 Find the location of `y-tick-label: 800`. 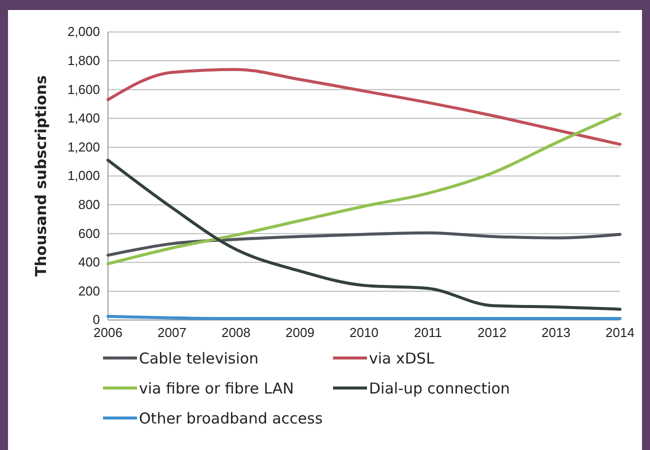

y-tick-label: 800 is located at coordinates (89, 204).